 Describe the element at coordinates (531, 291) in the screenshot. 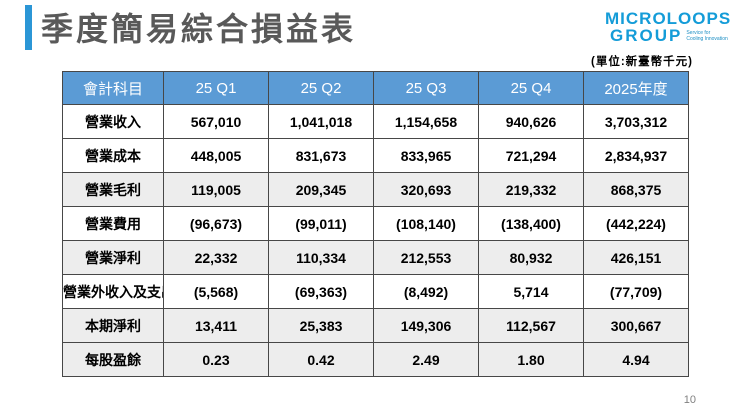

I see `table-cell: 5,714` at that location.